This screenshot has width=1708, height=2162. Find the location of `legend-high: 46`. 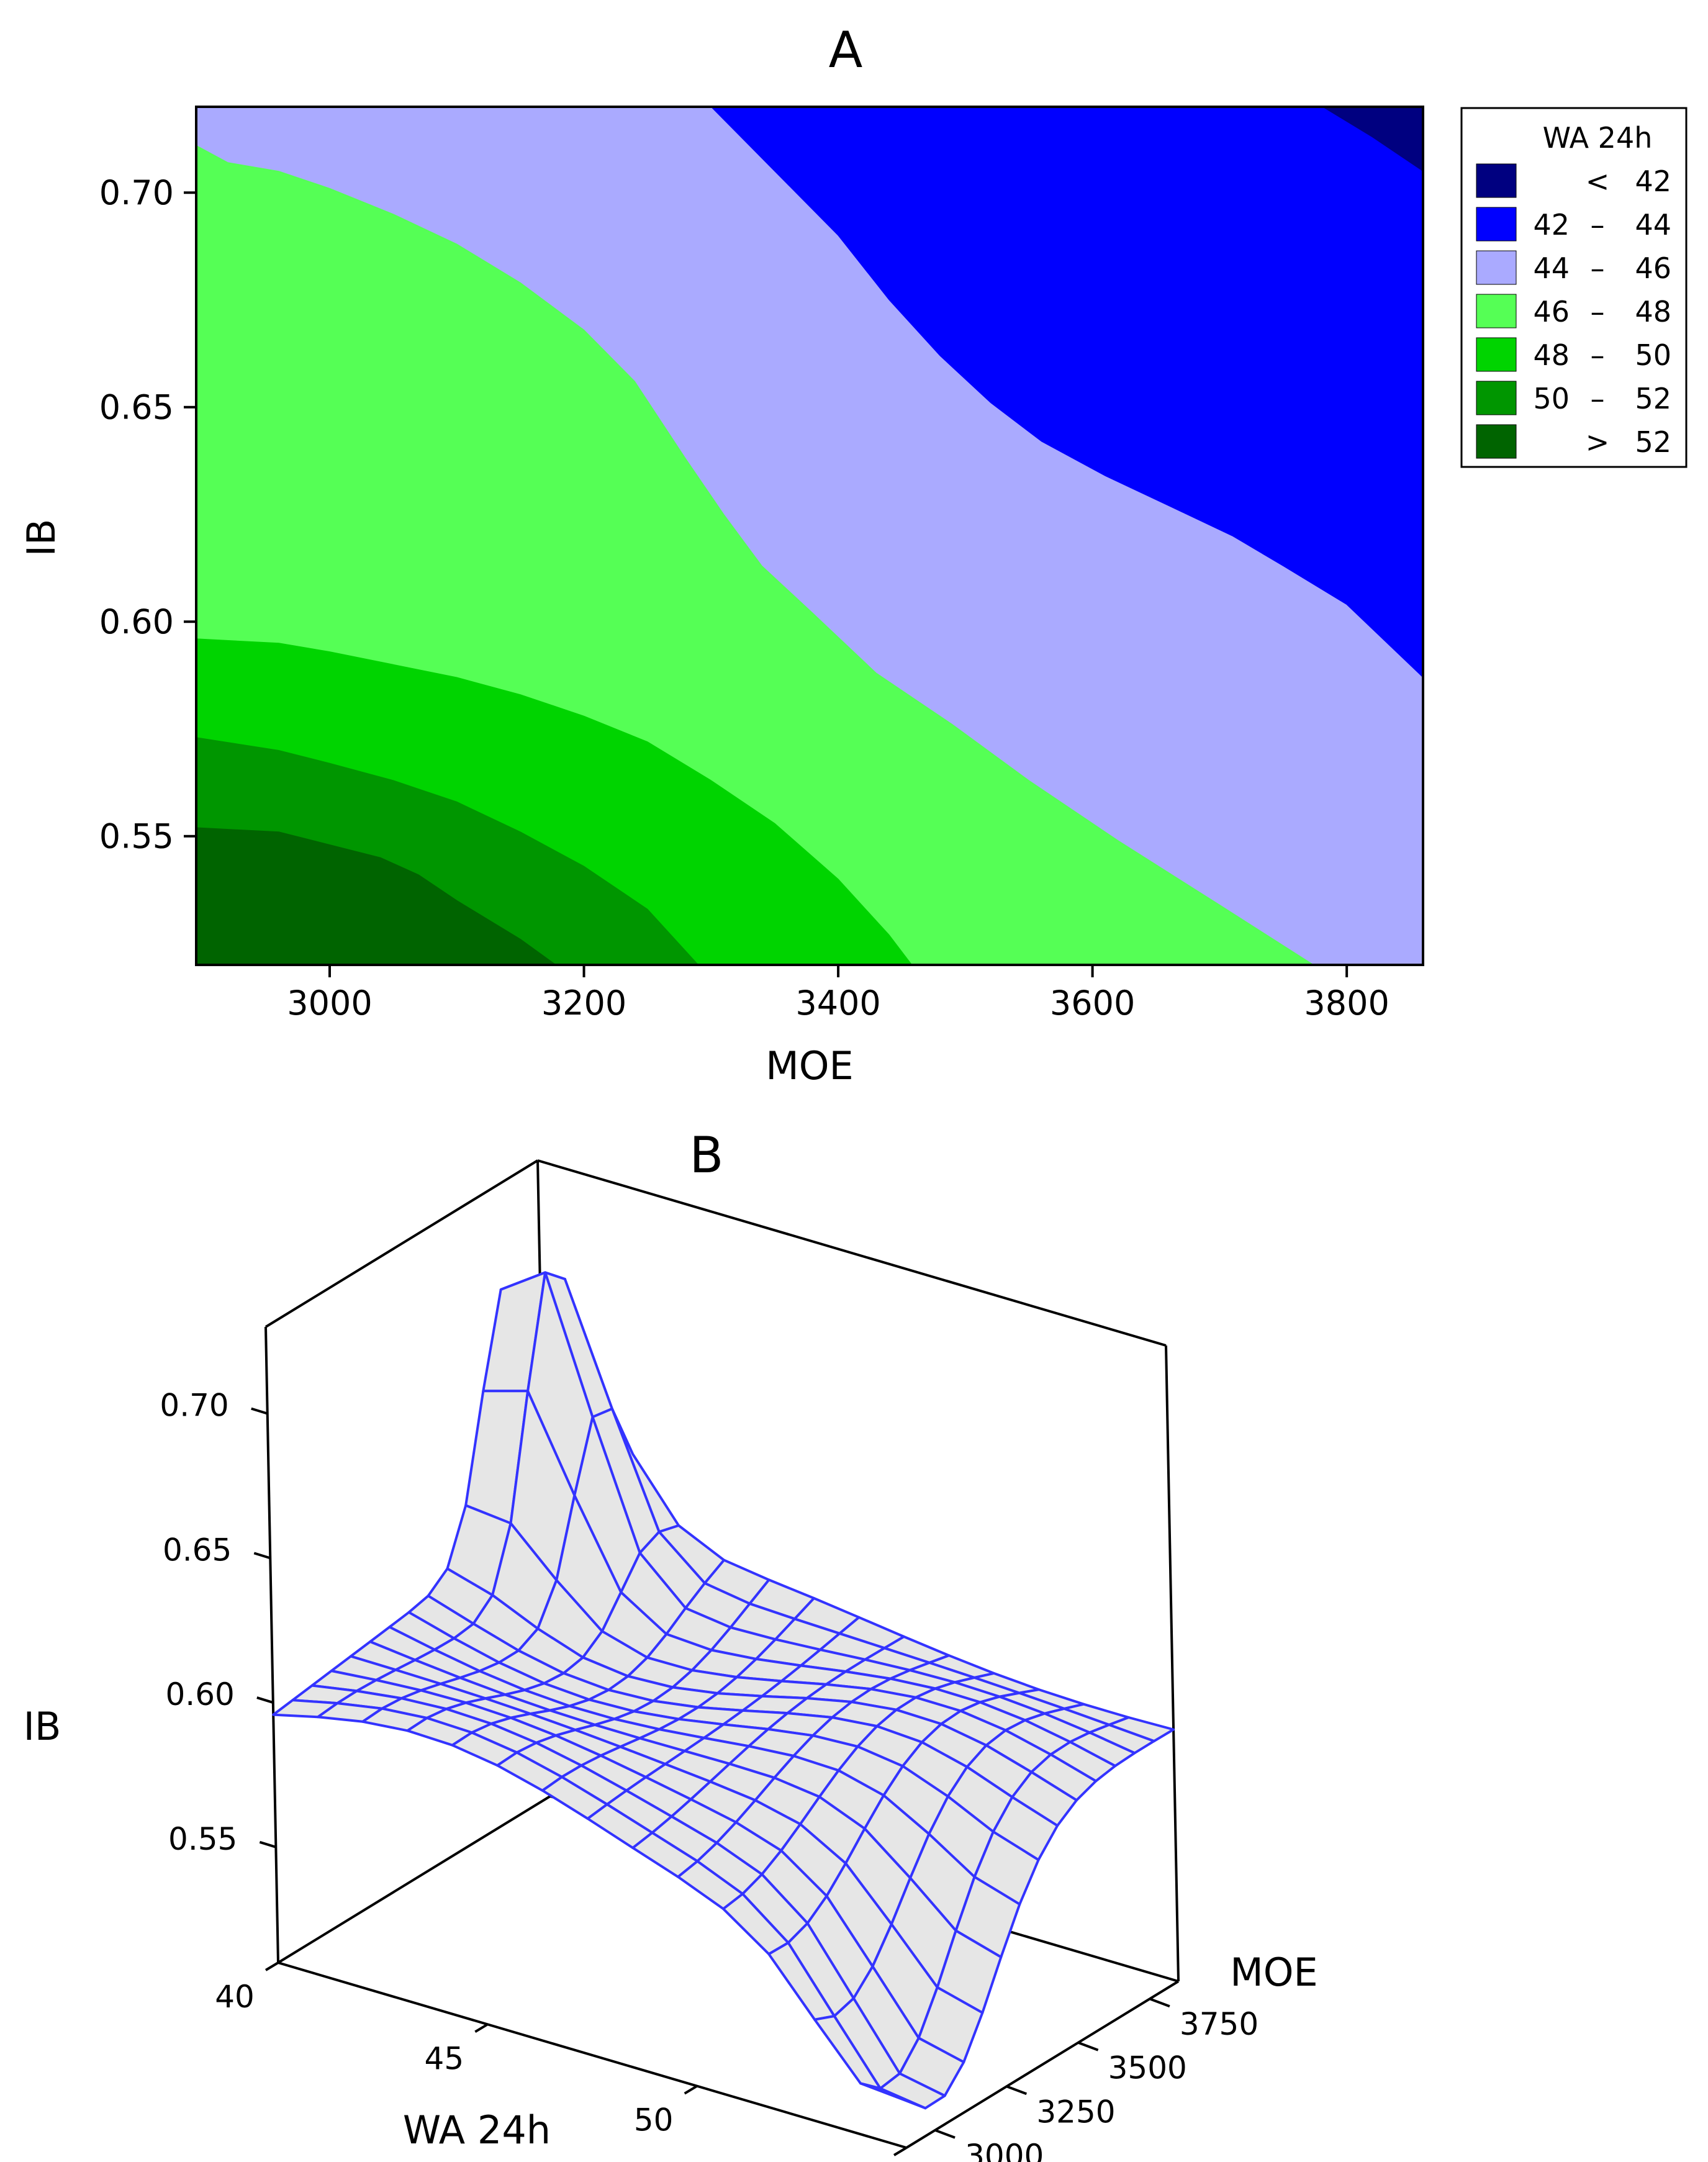

legend-high: 46 is located at coordinates (1653, 268).